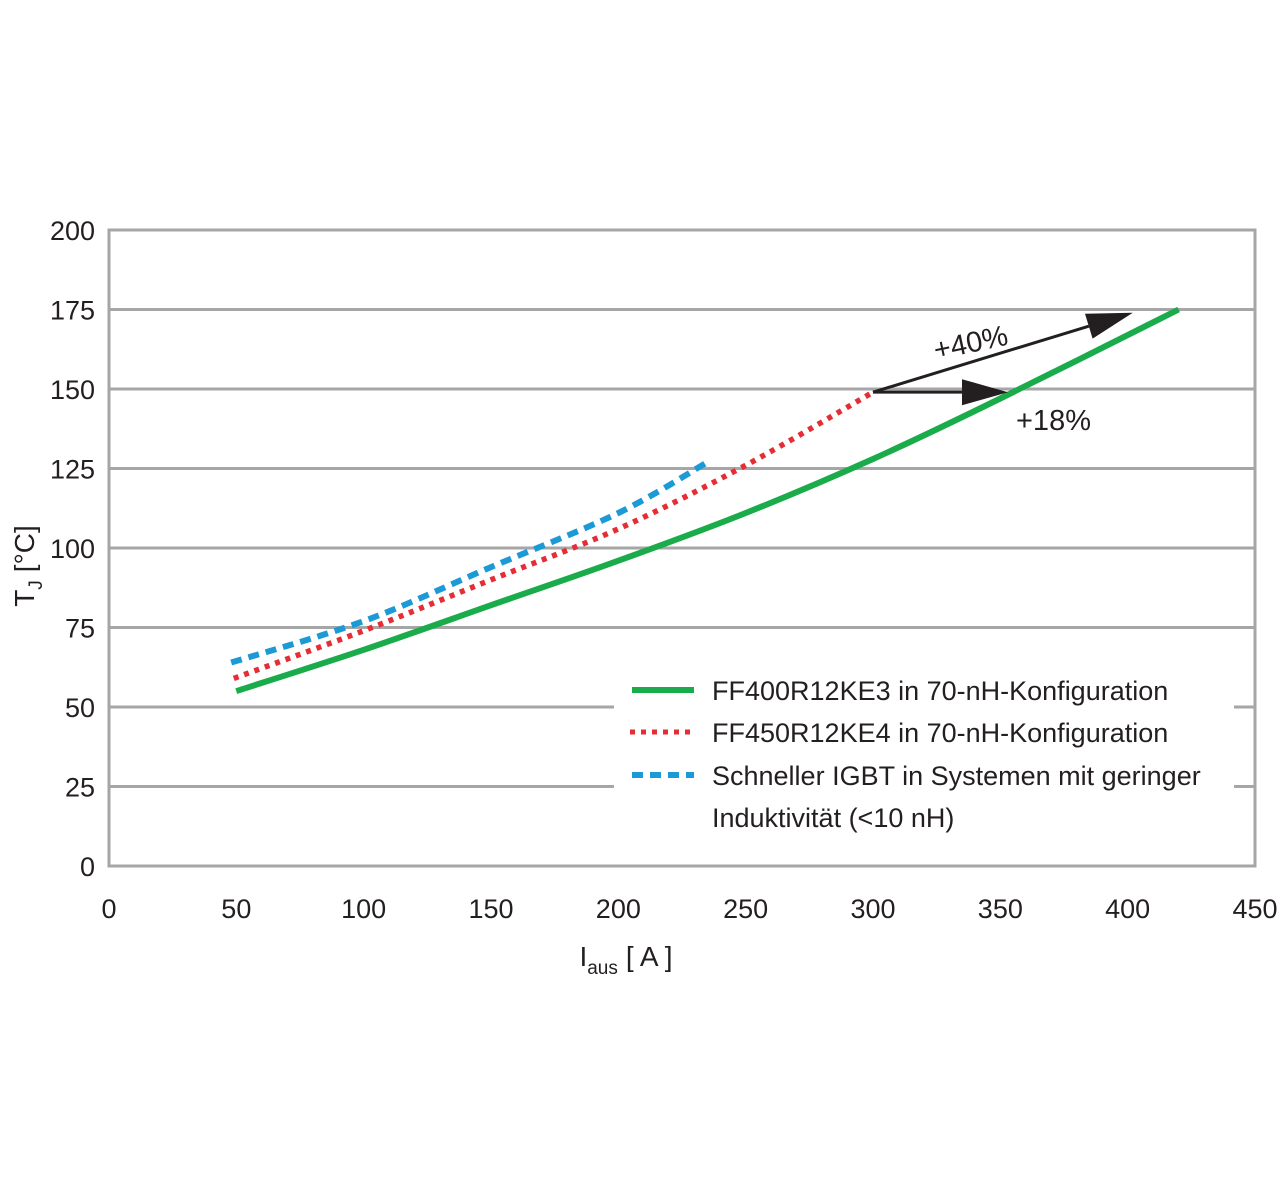 The width and height of the screenshot is (1280, 1190). What do you see at coordinates (689, 909) in the screenshot?
I see `x-tick-labels: 0 50 100 150 200 250 300 350 400 450` at bounding box center [689, 909].